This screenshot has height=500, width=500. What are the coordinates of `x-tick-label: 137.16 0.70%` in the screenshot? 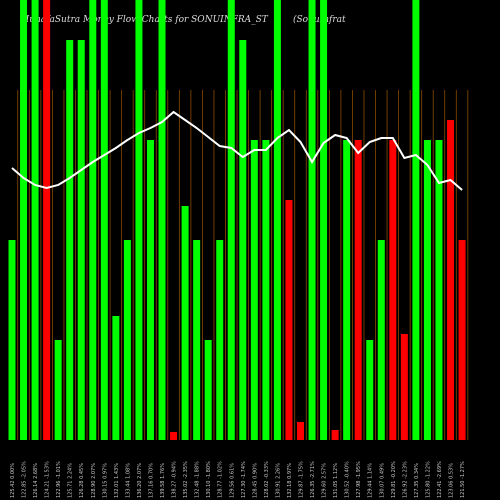 It's located at (151, 480).